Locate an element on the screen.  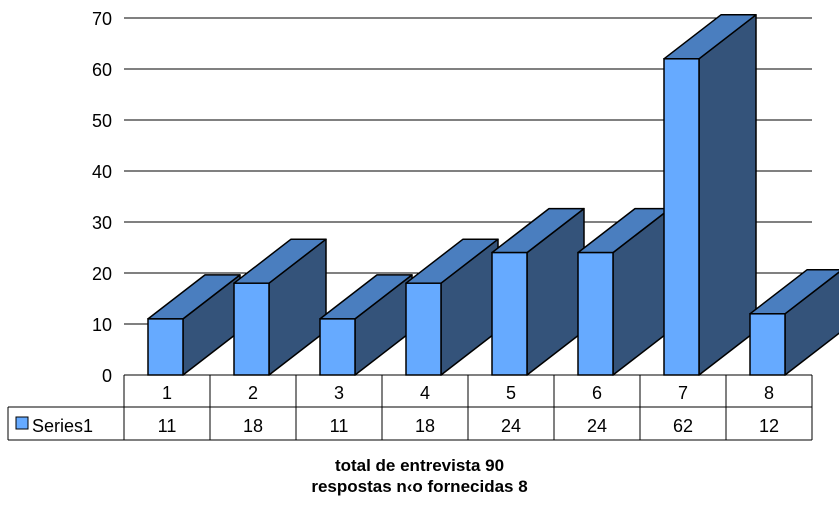
y-tick-label: 50 is located at coordinates (102, 121).